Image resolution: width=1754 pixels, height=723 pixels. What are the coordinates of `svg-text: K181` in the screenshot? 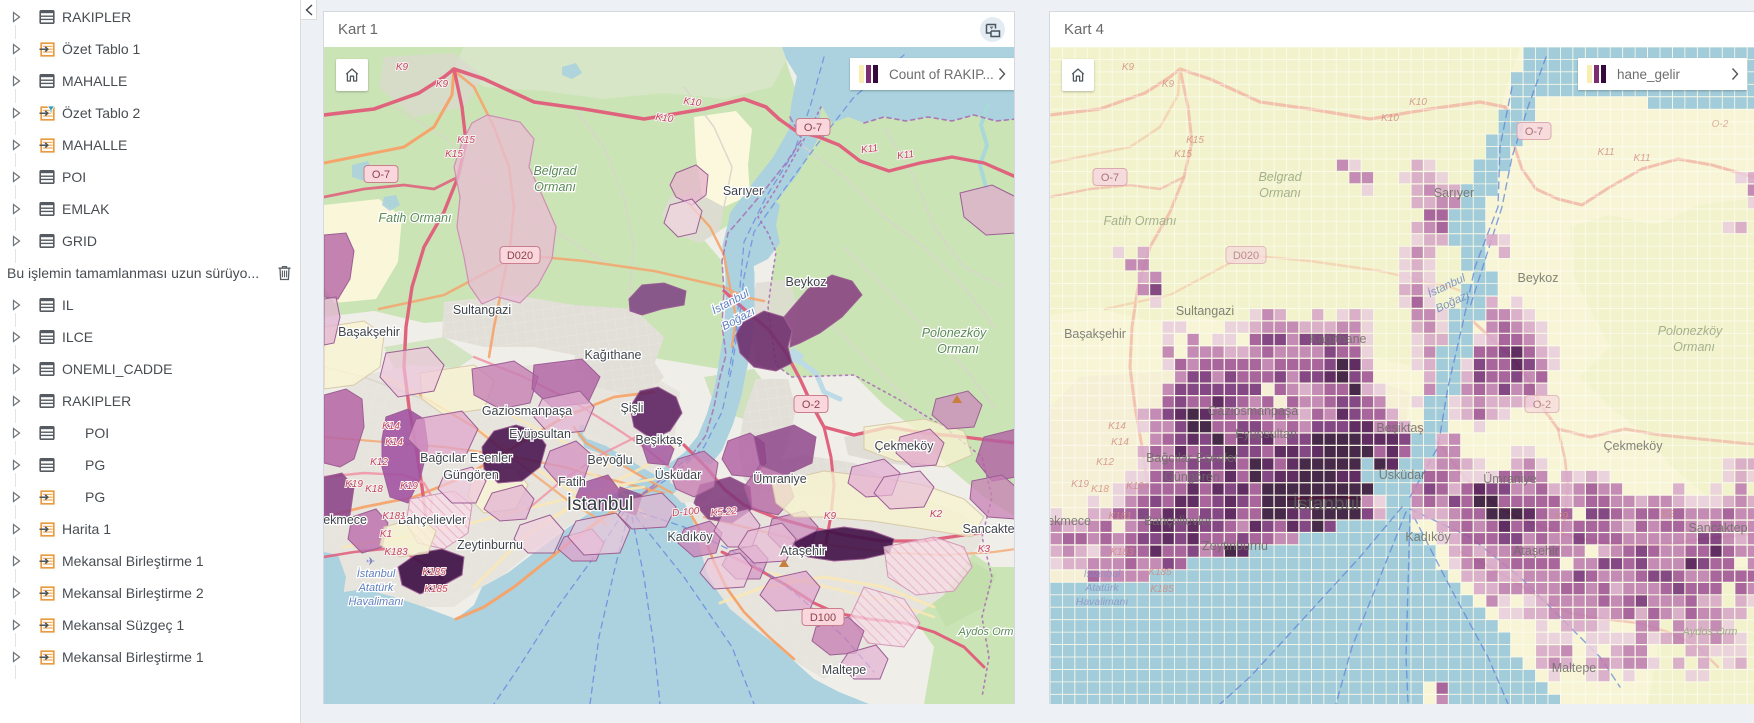 It's located at (393, 516).